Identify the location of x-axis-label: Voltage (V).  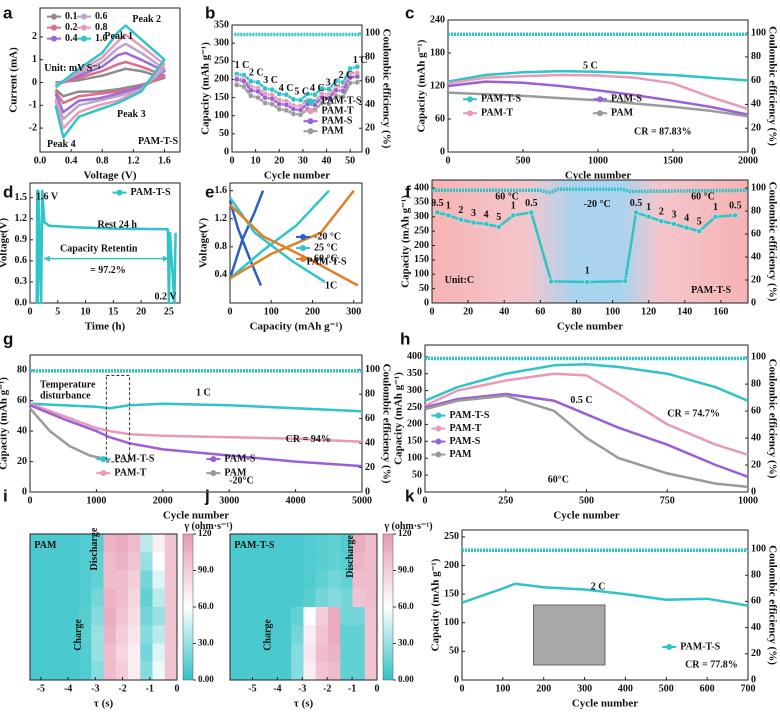
(109, 176).